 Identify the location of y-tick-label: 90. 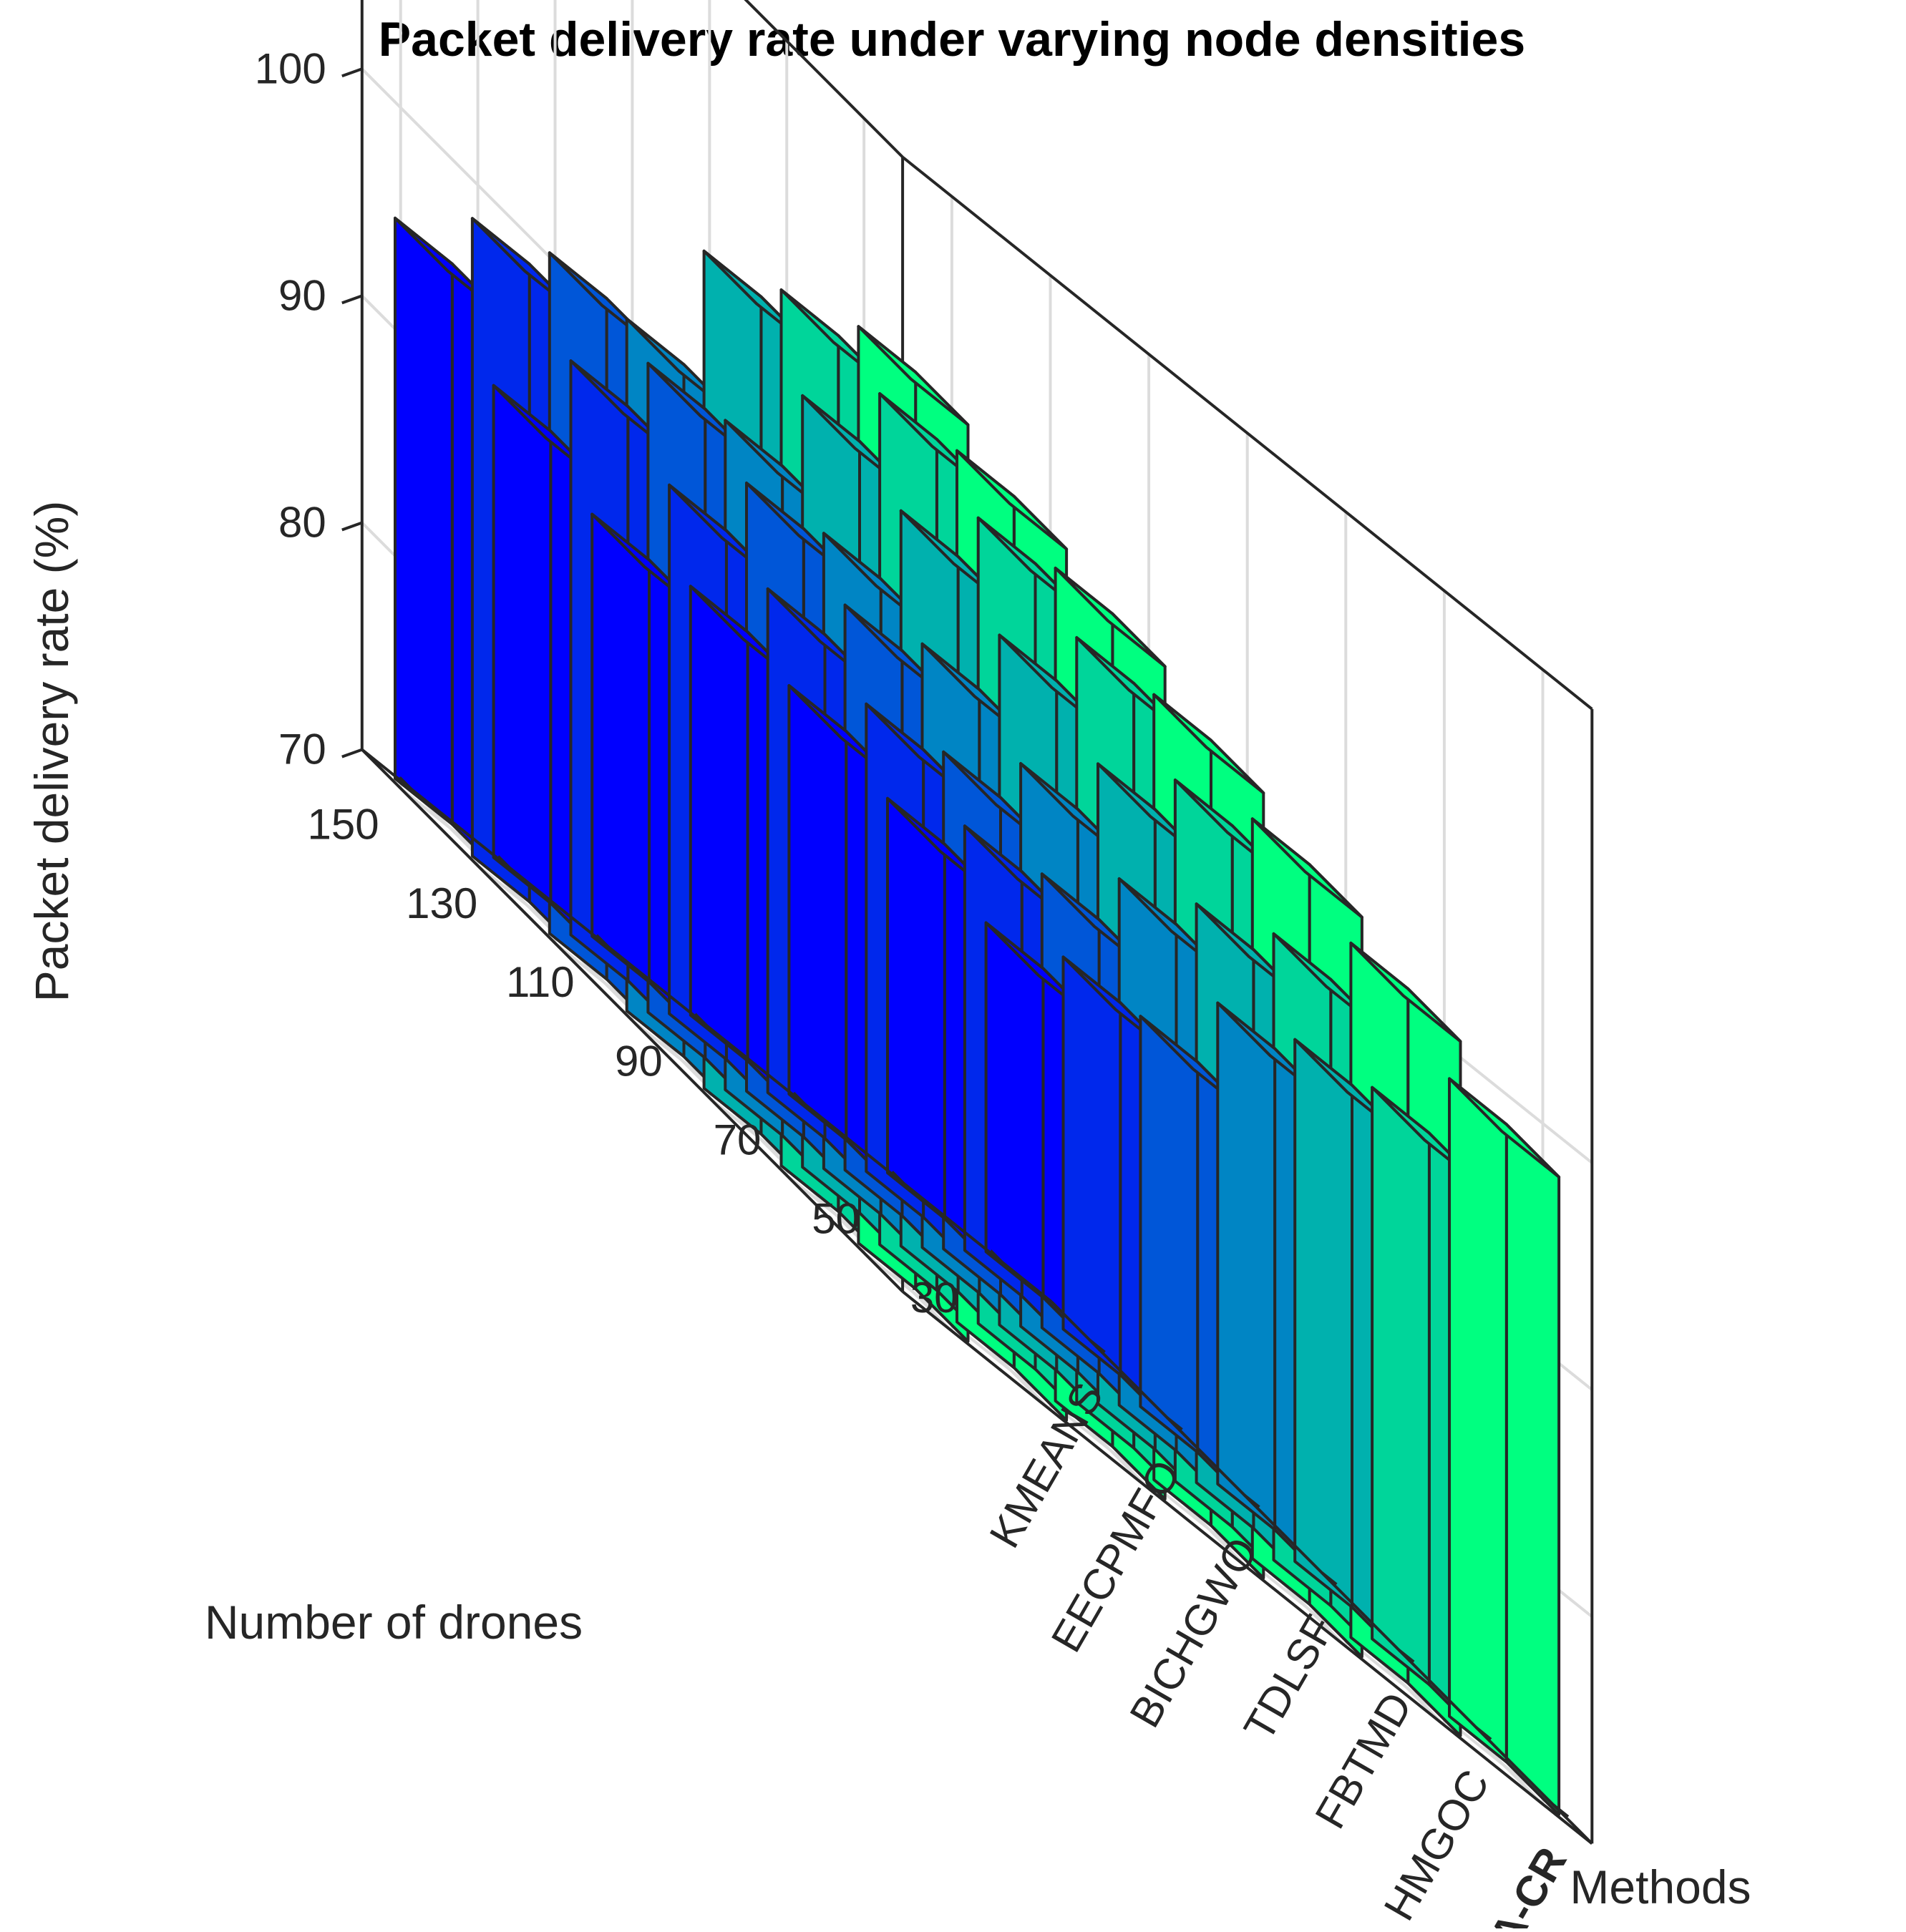
(639, 1061).